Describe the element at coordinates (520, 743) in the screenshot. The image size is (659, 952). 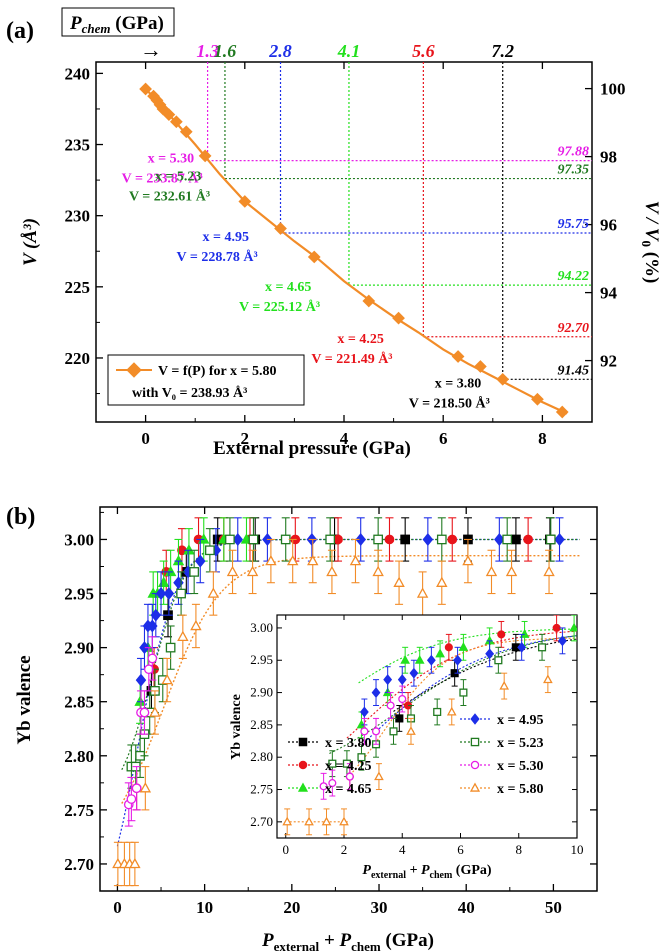
I see `inset-legend-label: x = 5.23` at that location.